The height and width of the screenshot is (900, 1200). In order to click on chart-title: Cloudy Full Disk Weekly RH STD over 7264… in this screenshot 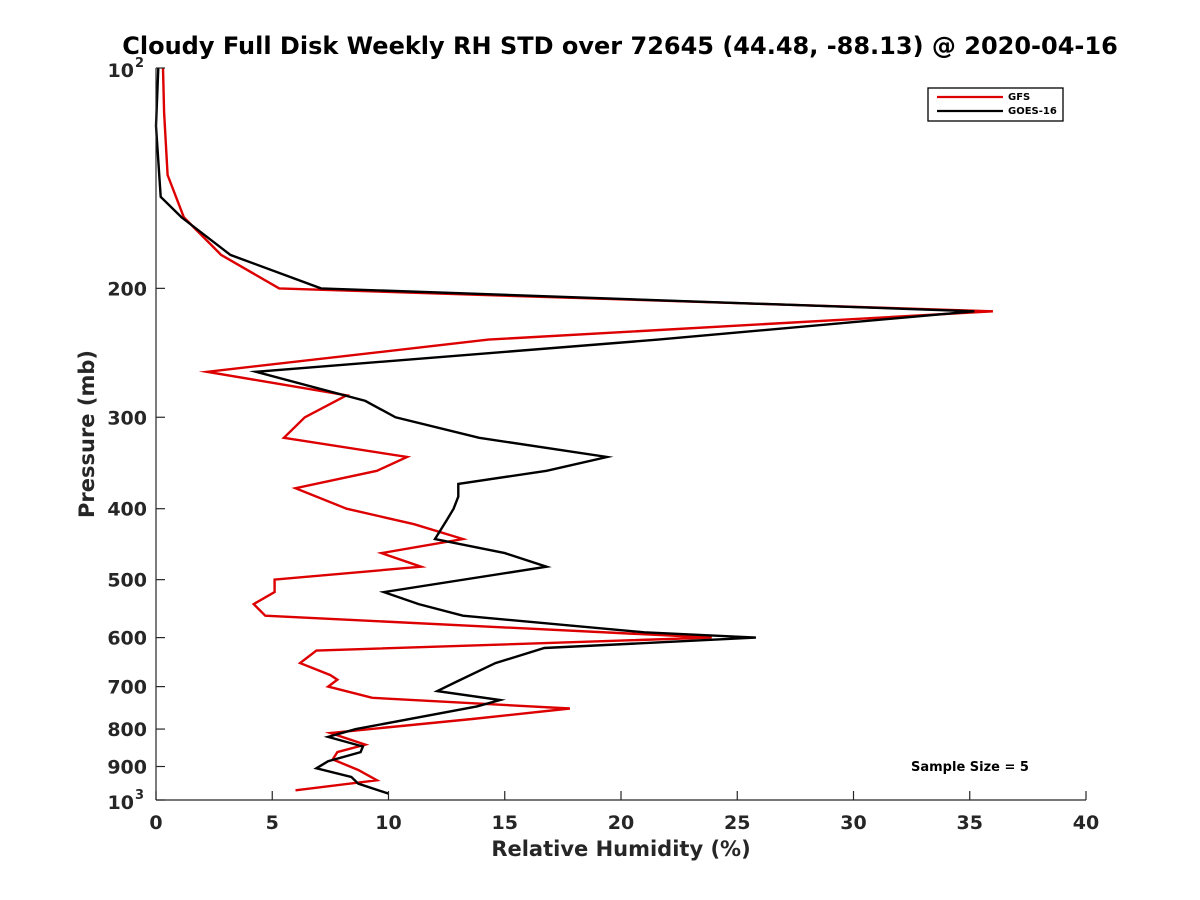, I will do `click(620, 46)`.